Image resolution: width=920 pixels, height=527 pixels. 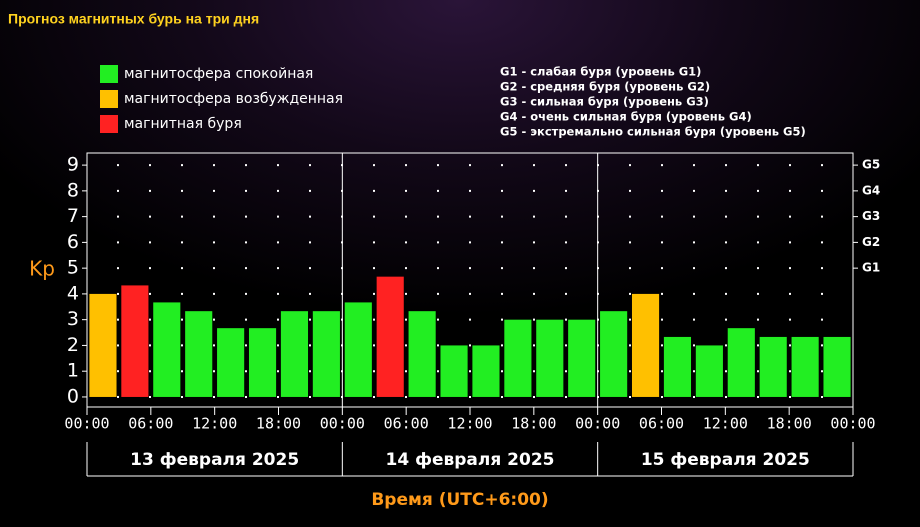 What do you see at coordinates (214, 460) in the screenshot?
I see `day-label: 13 февраля 2025` at bounding box center [214, 460].